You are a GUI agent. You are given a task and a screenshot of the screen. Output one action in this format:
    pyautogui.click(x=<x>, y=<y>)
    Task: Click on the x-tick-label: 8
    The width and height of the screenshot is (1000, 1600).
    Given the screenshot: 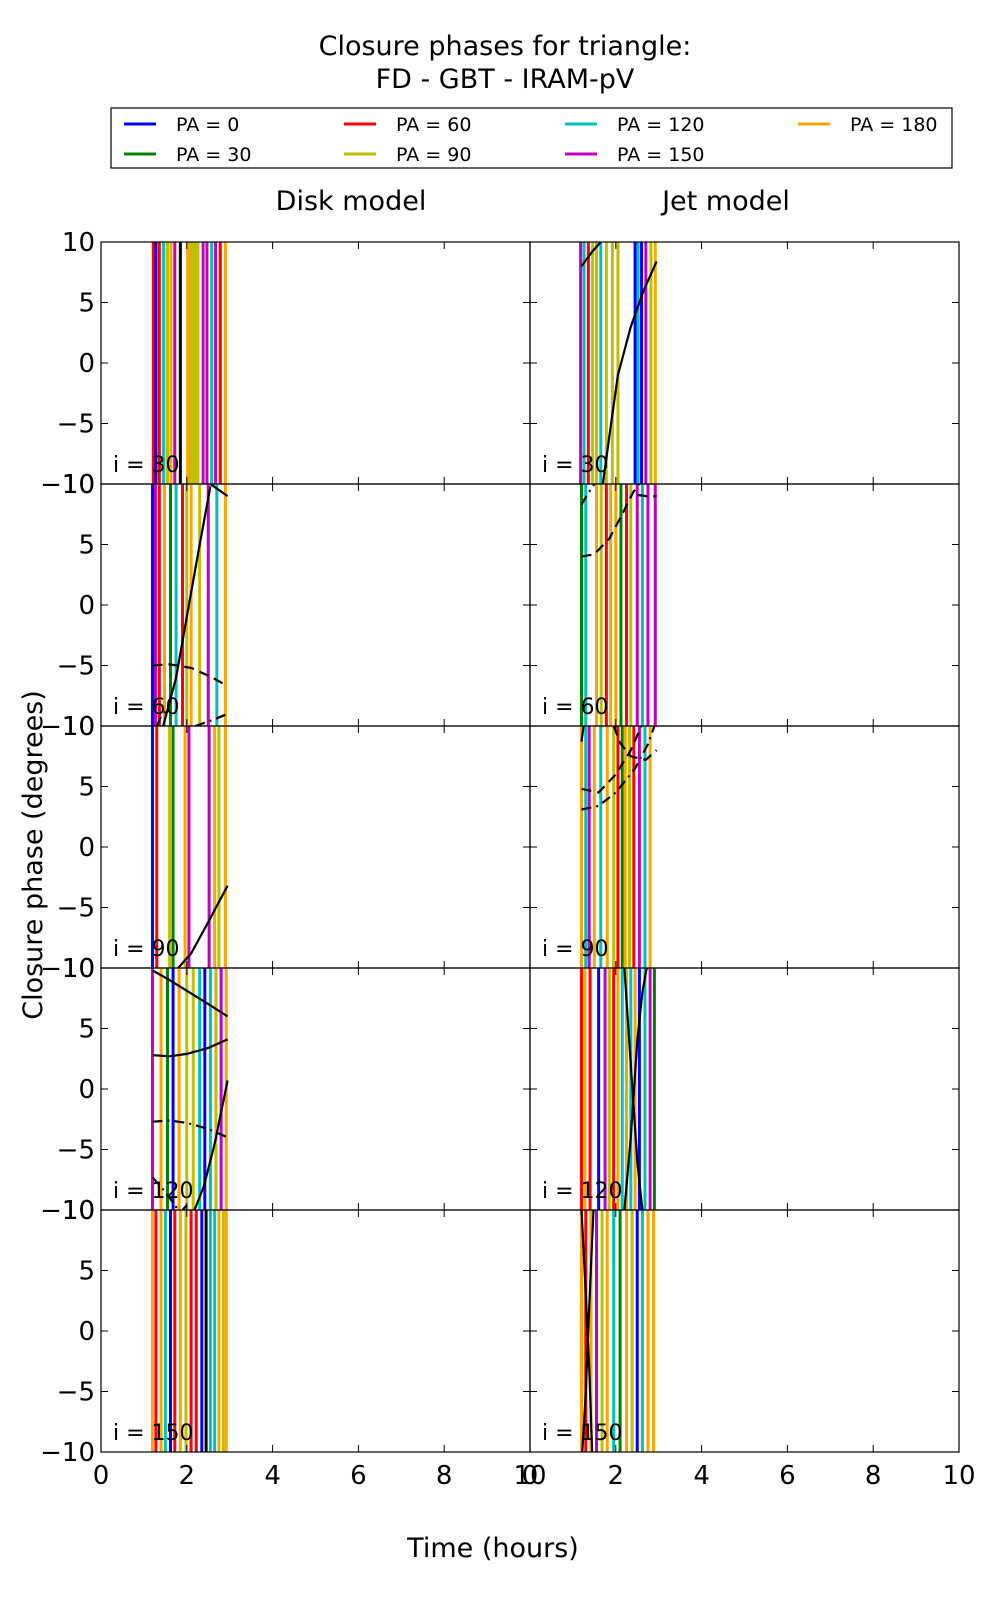 What is the action you would take?
    pyautogui.click(x=873, y=1476)
    